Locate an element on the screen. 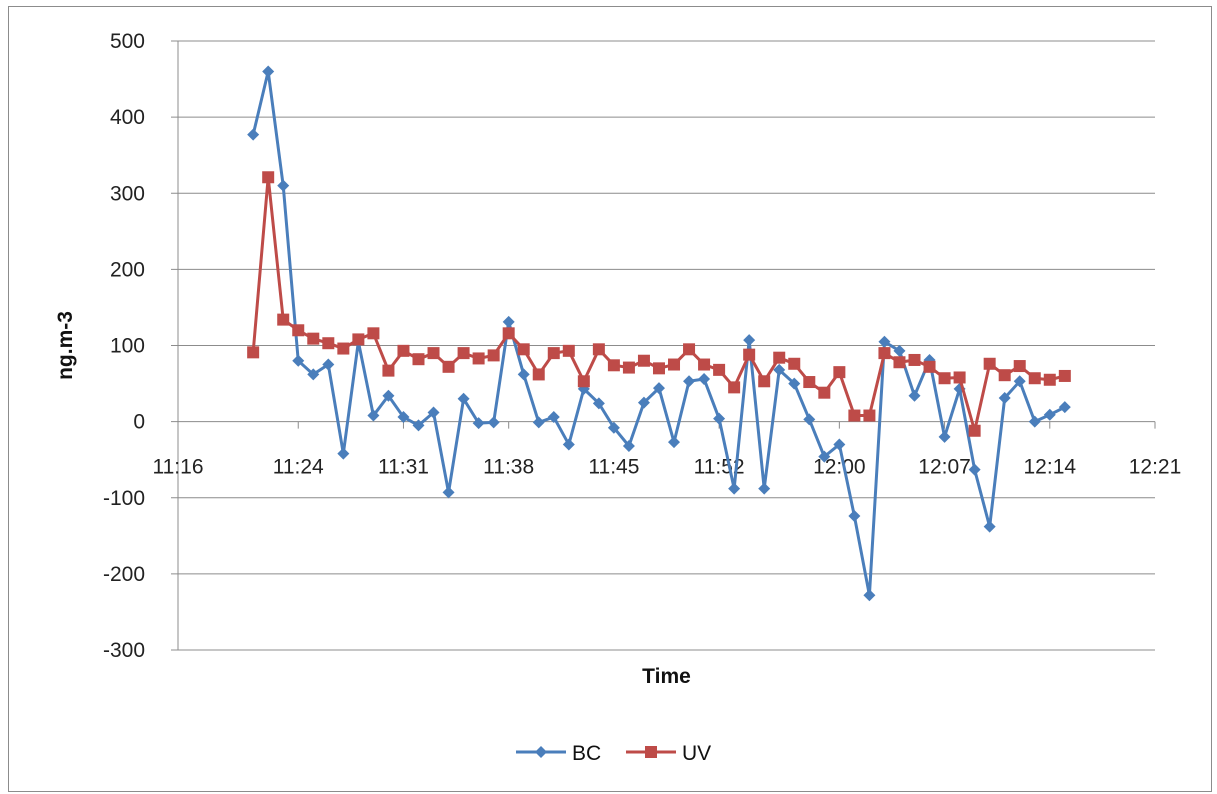 Image resolution: width=1217 pixels, height=794 pixels. y-tick-label: 0 is located at coordinates (139, 422).